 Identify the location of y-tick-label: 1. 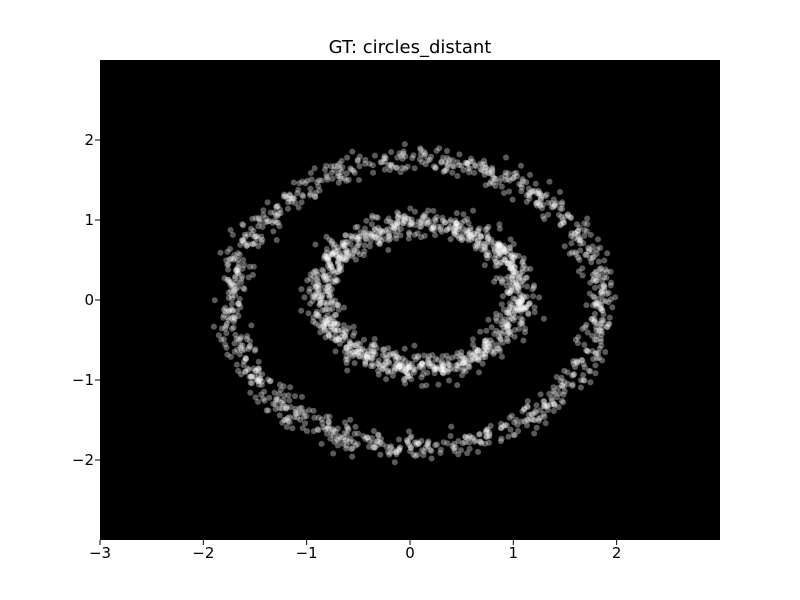
(89, 220).